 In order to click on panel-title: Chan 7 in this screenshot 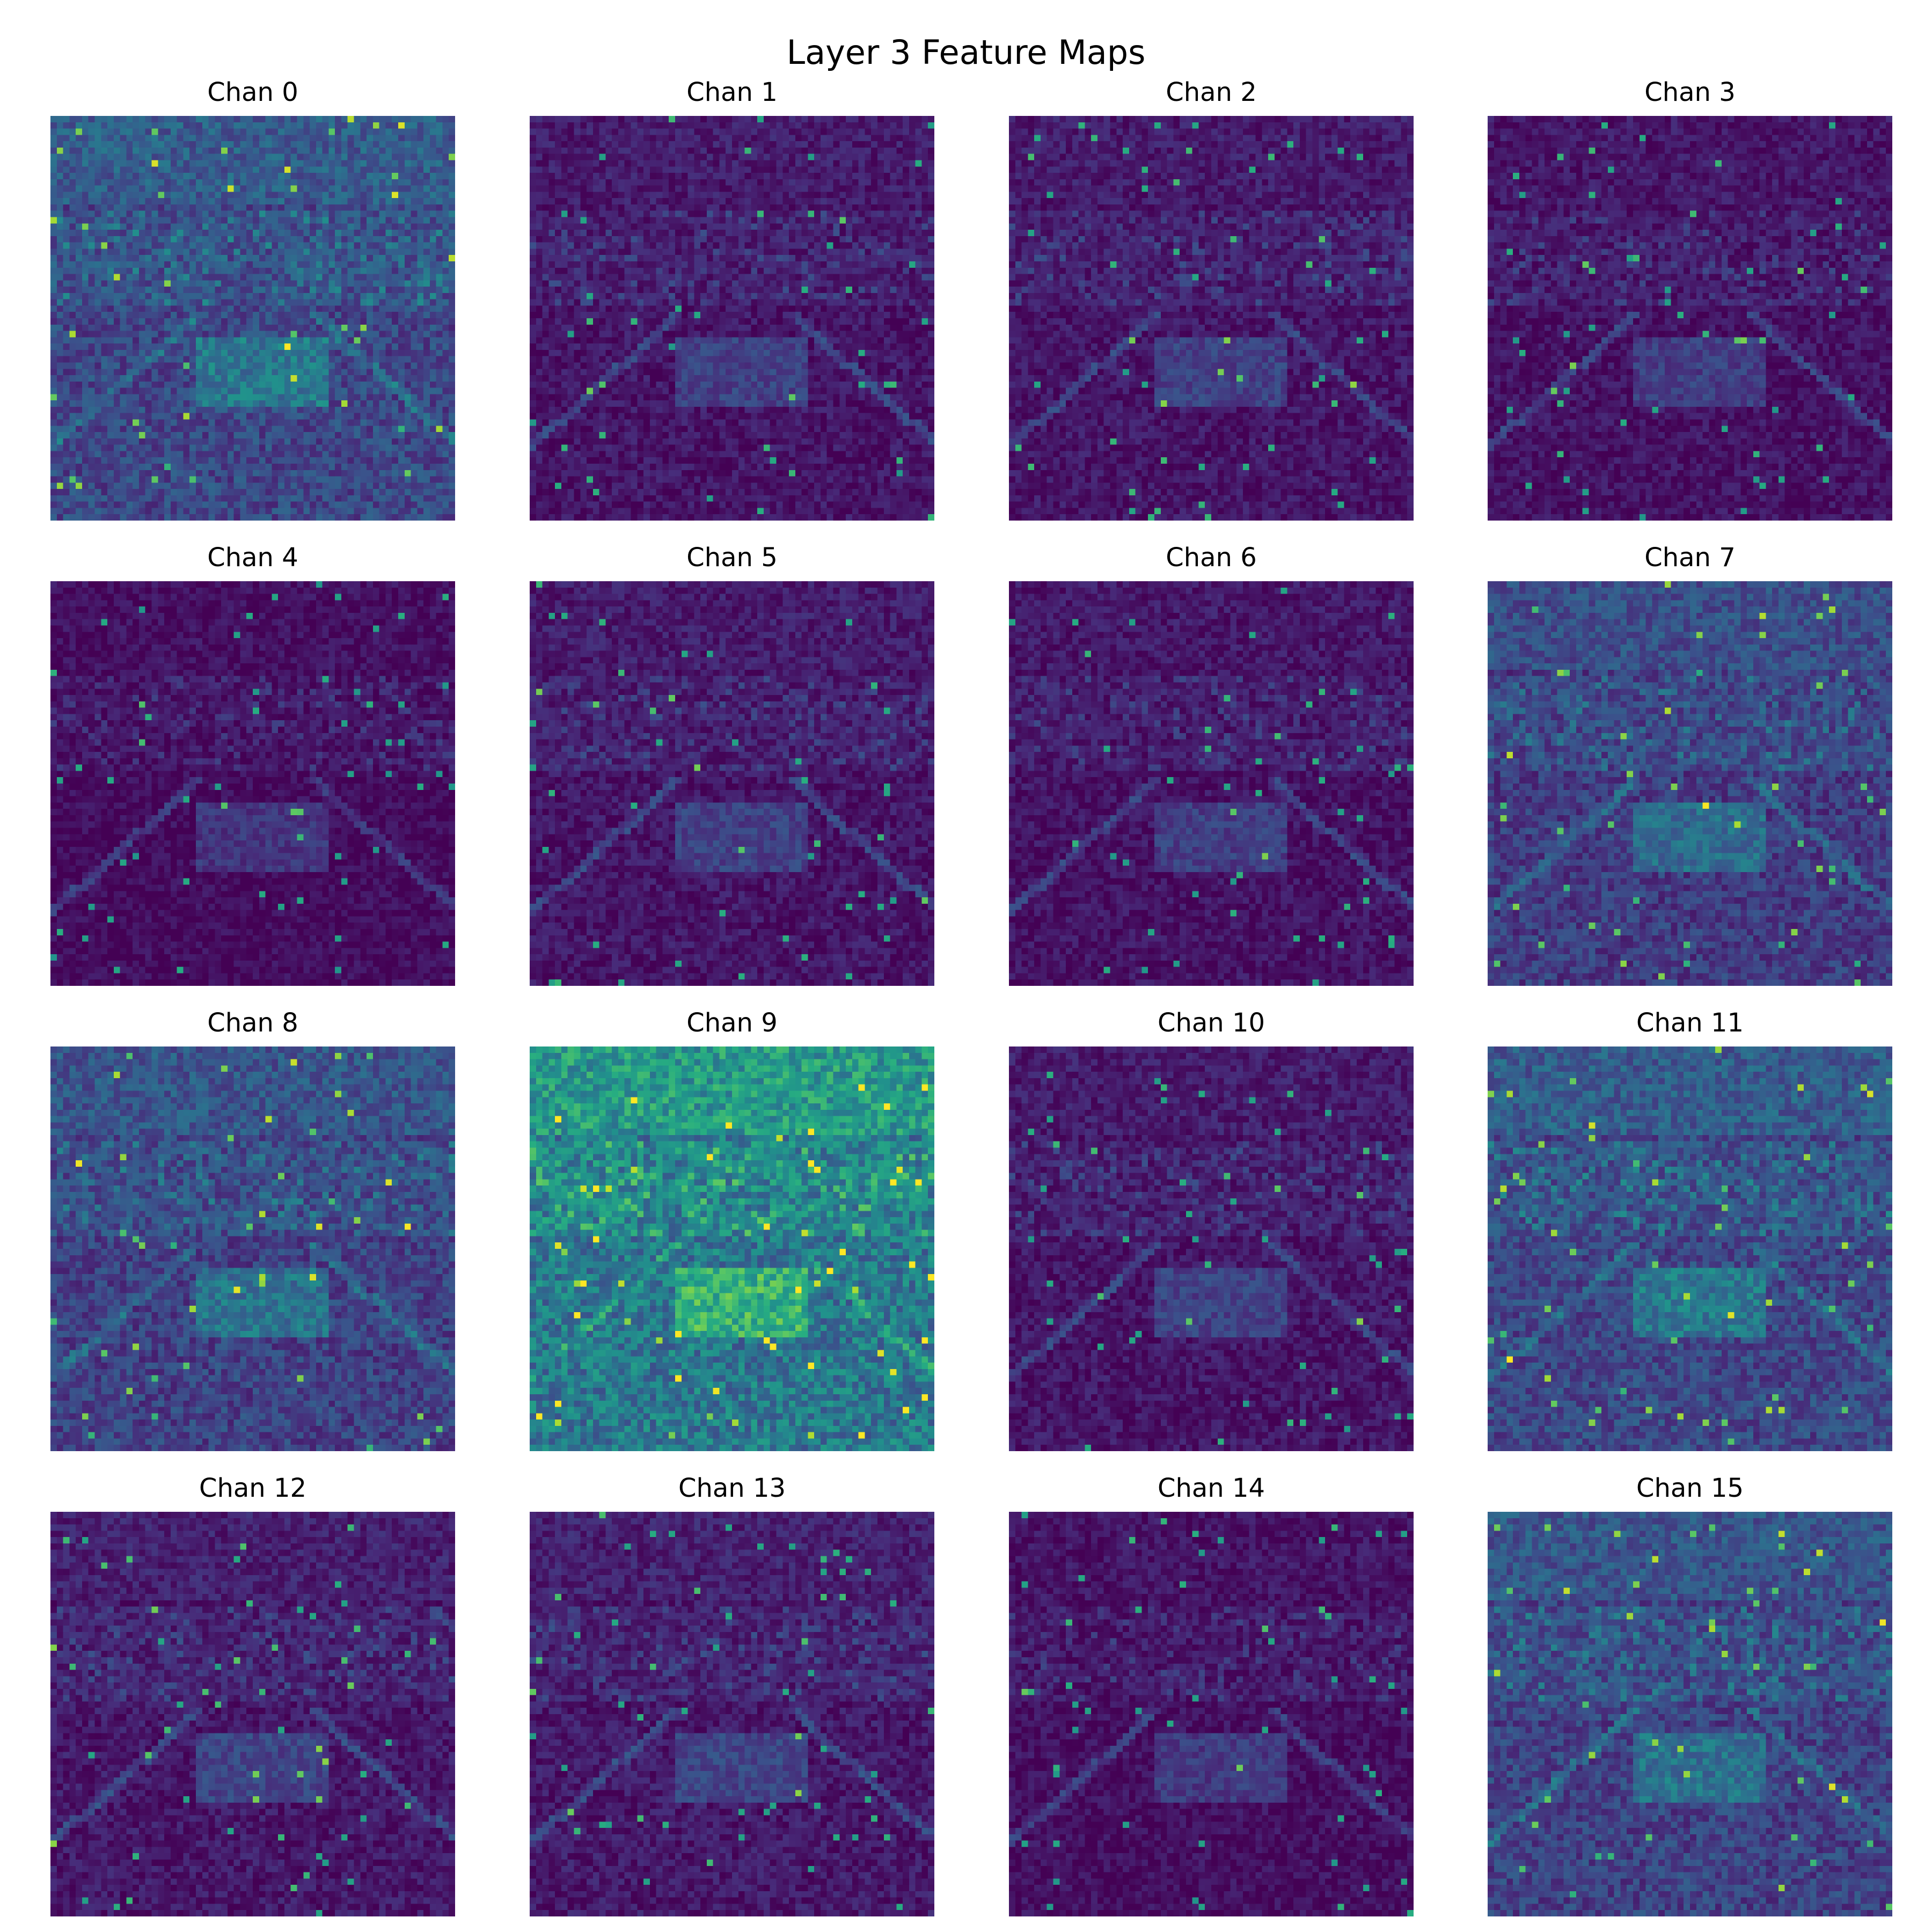, I will do `click(1690, 558)`.